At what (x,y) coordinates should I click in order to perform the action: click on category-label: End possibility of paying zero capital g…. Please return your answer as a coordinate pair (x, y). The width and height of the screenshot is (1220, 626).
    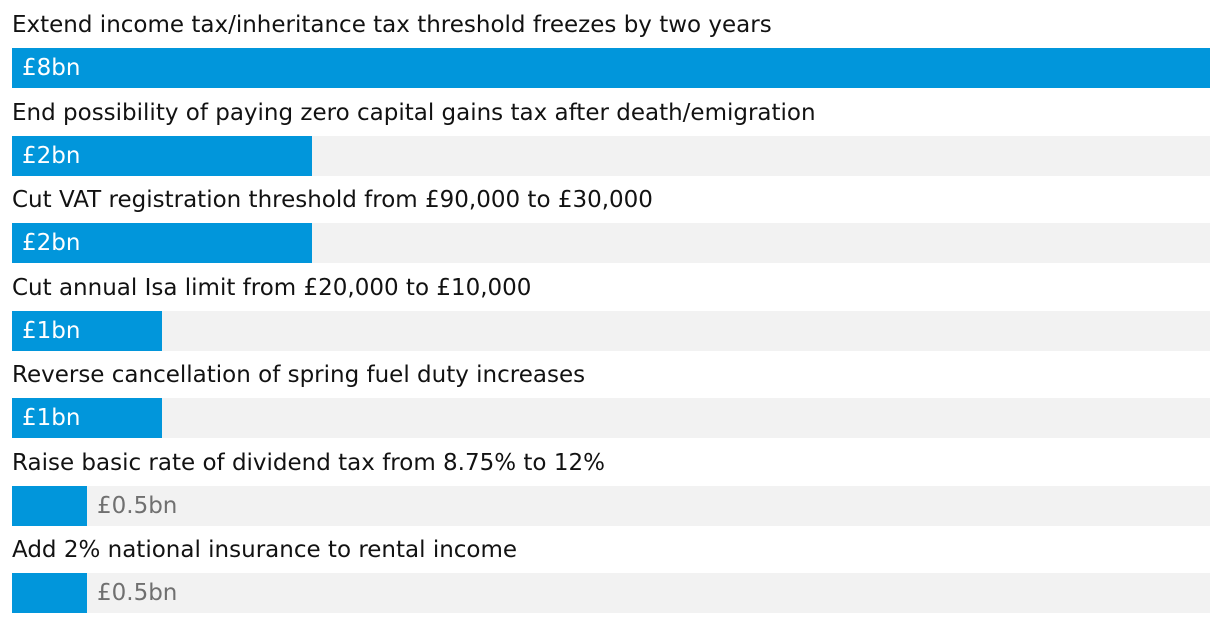
    Looking at the image, I should click on (414, 112).